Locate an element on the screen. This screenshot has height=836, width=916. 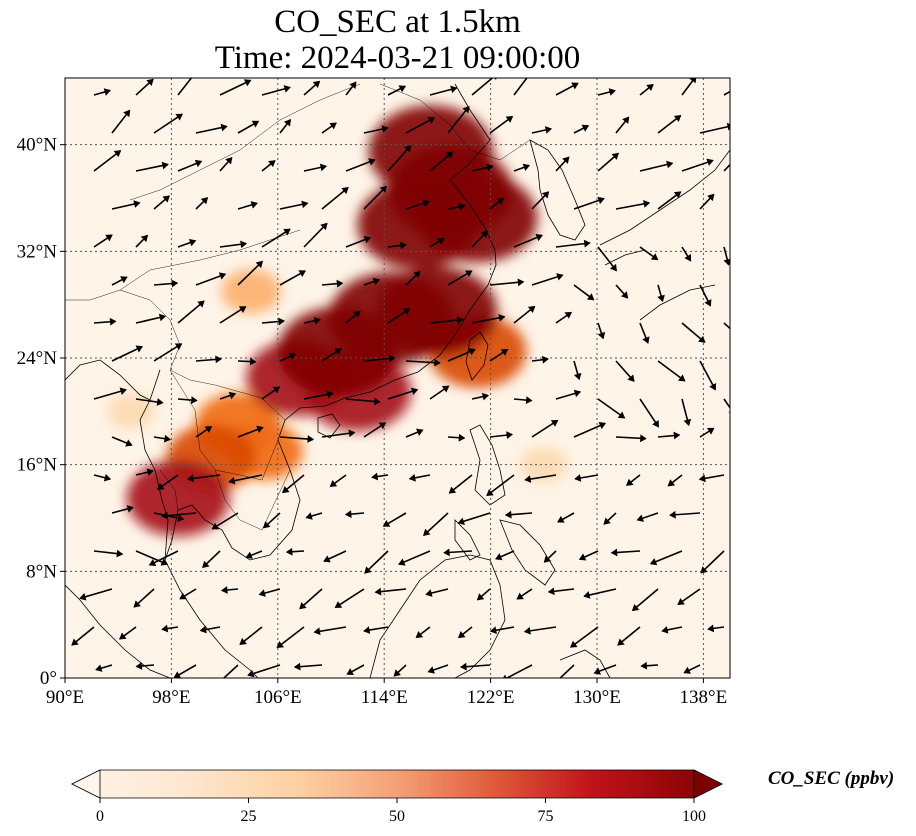
lon-tick-label: 98°E is located at coordinates (171, 697).